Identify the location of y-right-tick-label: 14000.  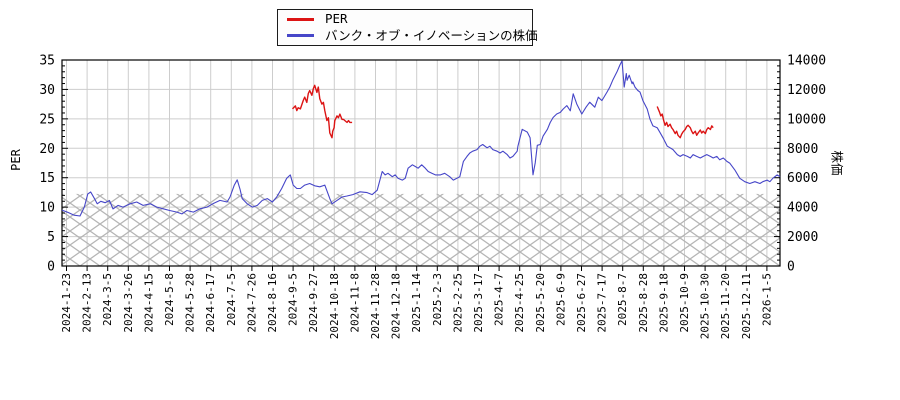
(806, 61).